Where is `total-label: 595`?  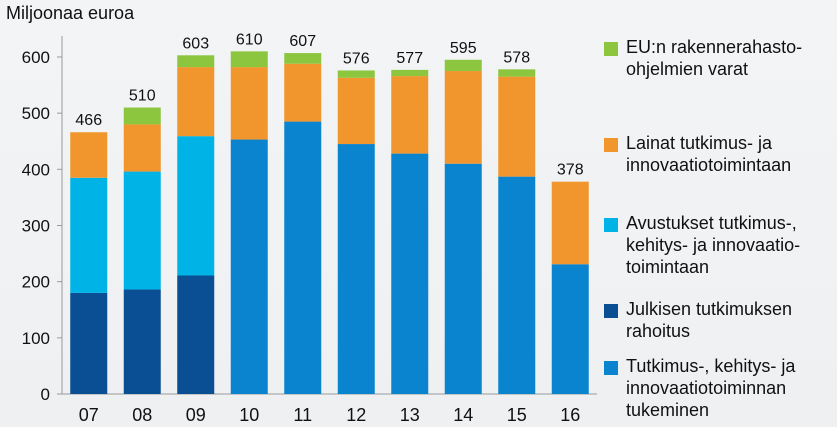
total-label: 595 is located at coordinates (463, 48).